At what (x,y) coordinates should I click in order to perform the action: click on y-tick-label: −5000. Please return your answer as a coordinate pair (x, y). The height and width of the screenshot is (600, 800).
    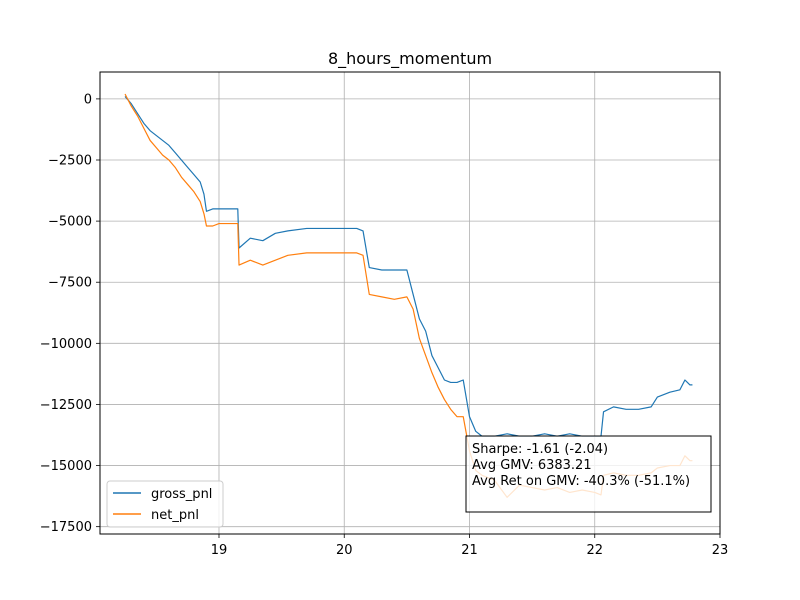
    Looking at the image, I should click on (70, 222).